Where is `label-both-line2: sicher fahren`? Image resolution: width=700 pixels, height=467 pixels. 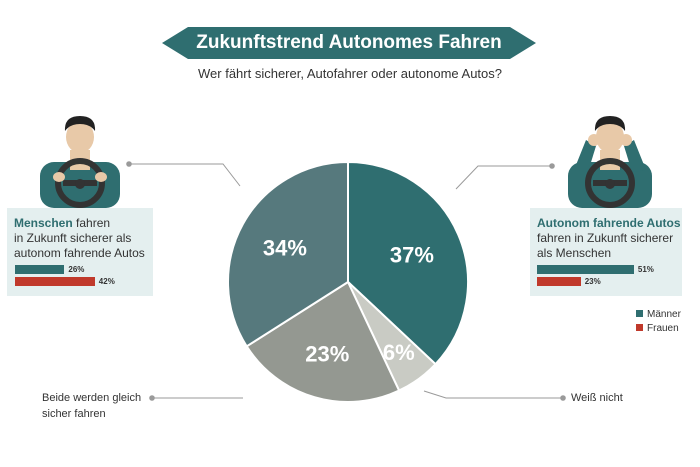 label-both-line2: sicher fahren is located at coordinates (74, 414).